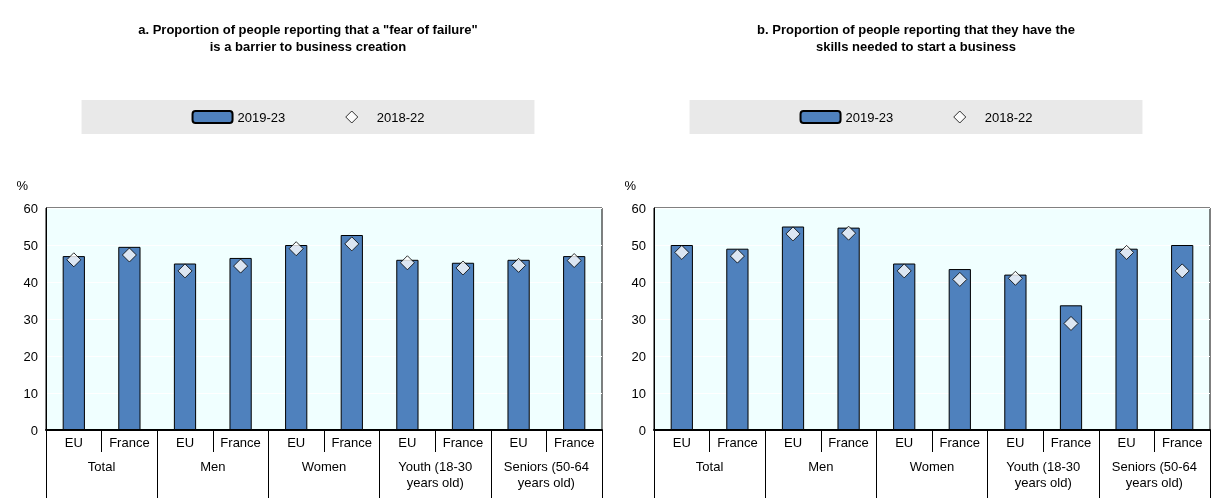 Image resolution: width=1224 pixels, height=499 pixels. What do you see at coordinates (308, 38) in the screenshot?
I see `chart-title: a. Proportion of people reporting that a "fear of failure" is a barrier to business creation` at bounding box center [308, 38].